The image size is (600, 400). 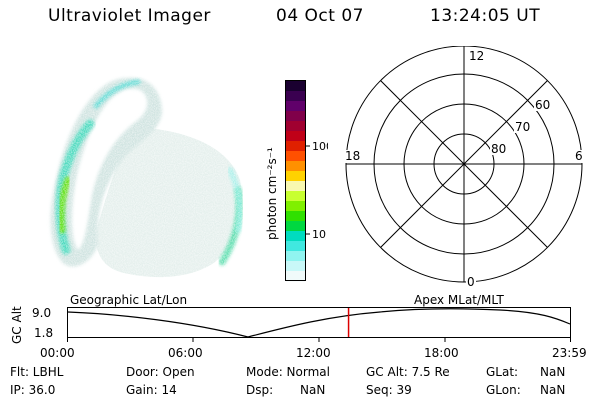 What do you see at coordinates (151, 390) in the screenshot?
I see `status-gain: Gain: 14` at bounding box center [151, 390].